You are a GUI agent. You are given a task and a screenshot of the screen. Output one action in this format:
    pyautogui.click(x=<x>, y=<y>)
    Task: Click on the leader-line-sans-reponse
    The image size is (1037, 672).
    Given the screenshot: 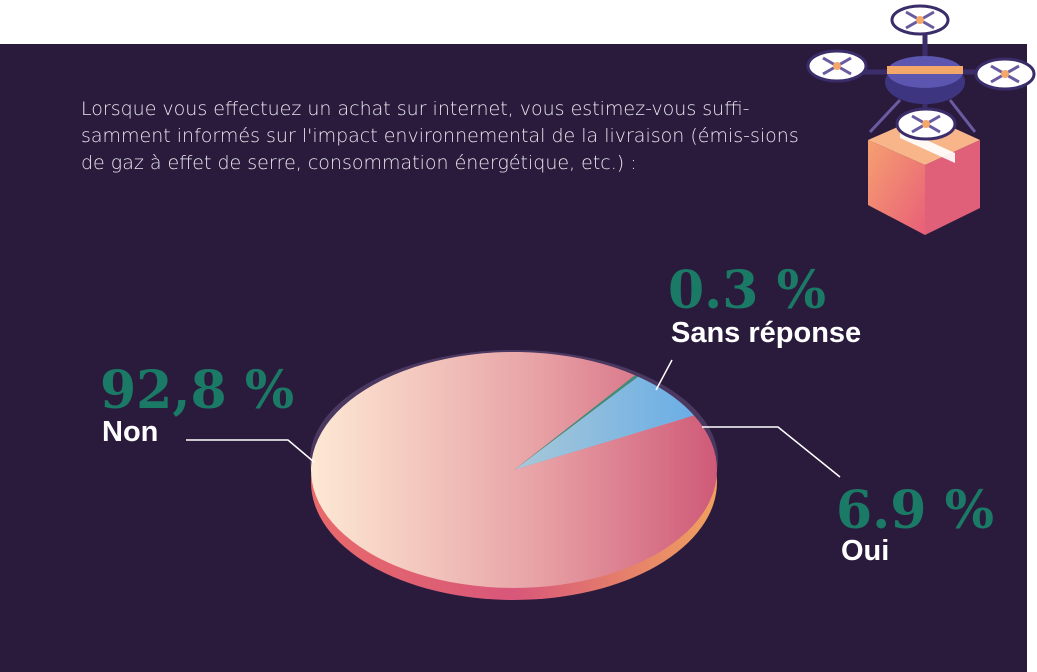 What is the action you would take?
    pyautogui.click(x=664, y=375)
    